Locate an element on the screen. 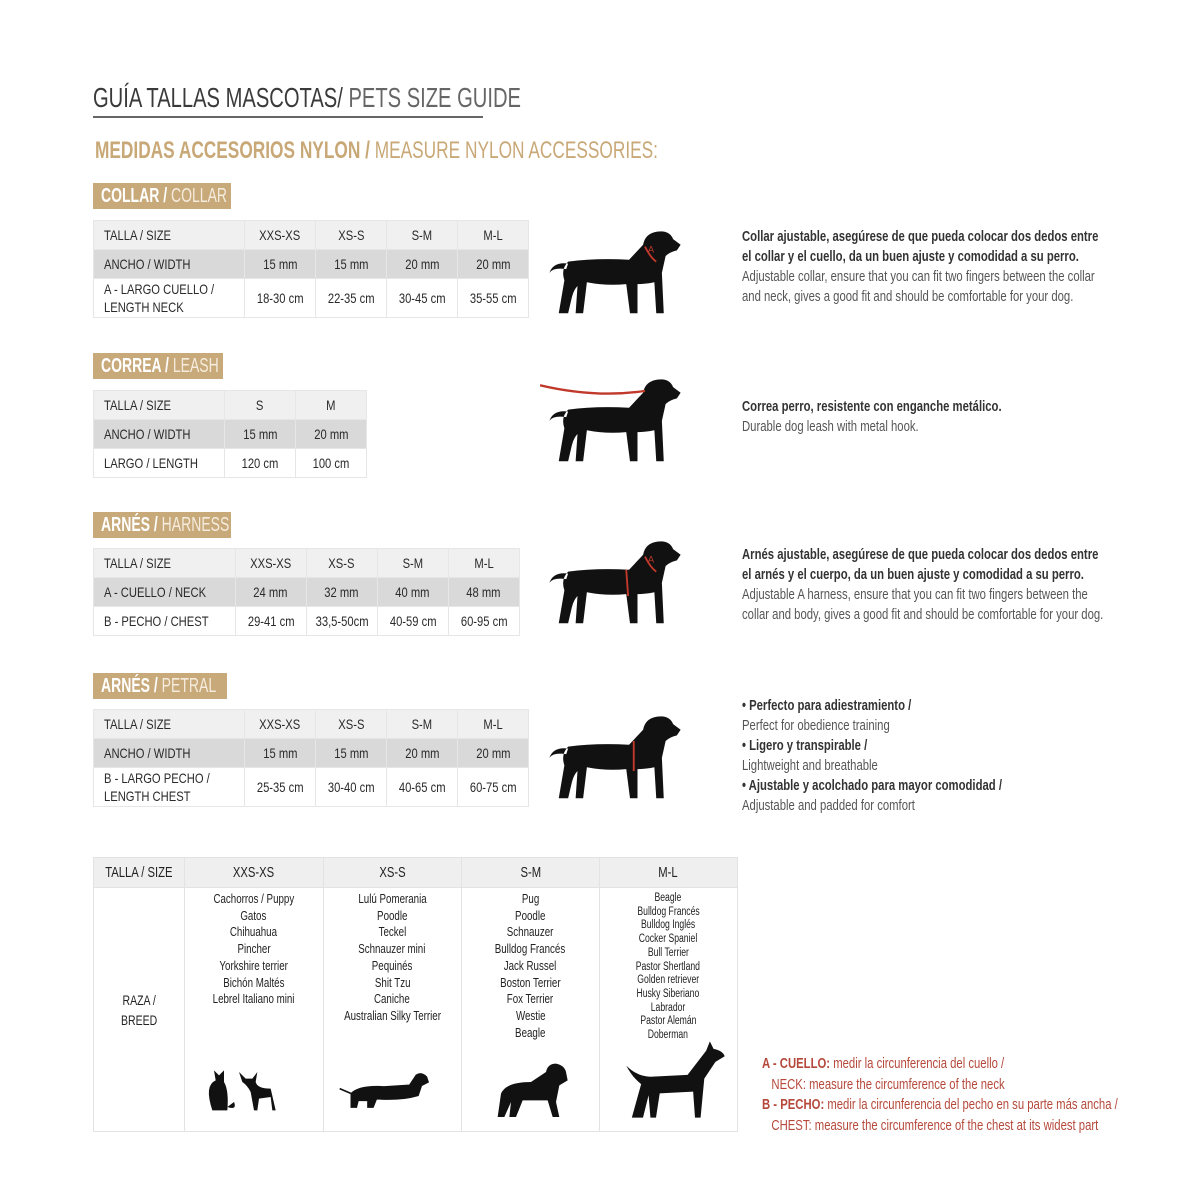  table-cell: 33,5-50cm is located at coordinates (341, 621).